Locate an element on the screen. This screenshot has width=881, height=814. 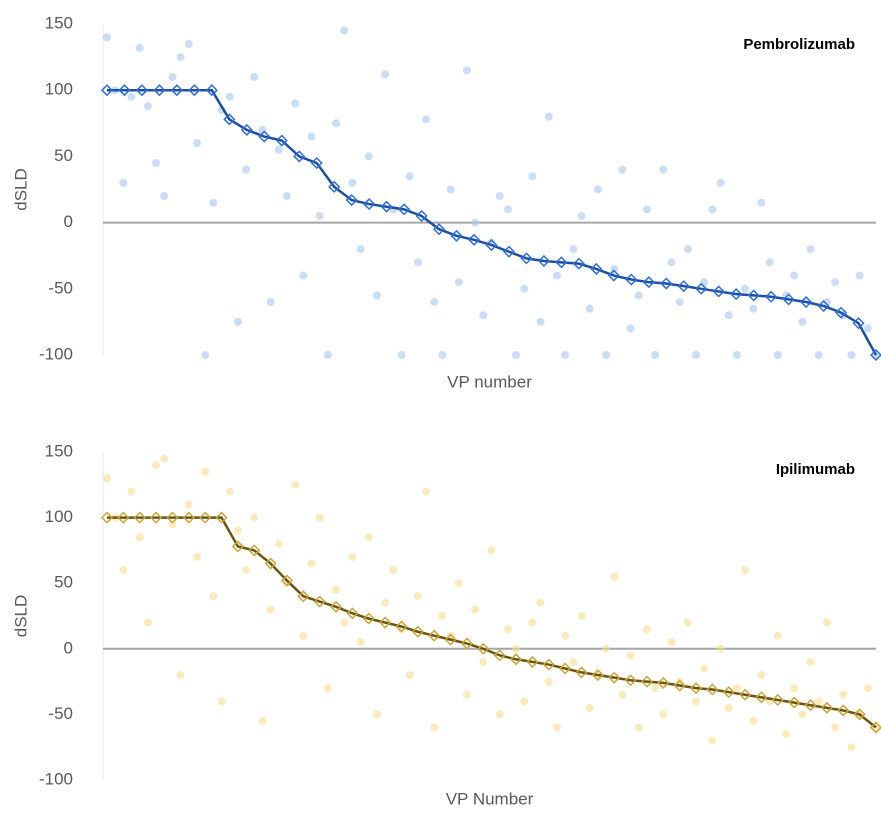
x-axis-label: VP number is located at coordinates (489, 381).